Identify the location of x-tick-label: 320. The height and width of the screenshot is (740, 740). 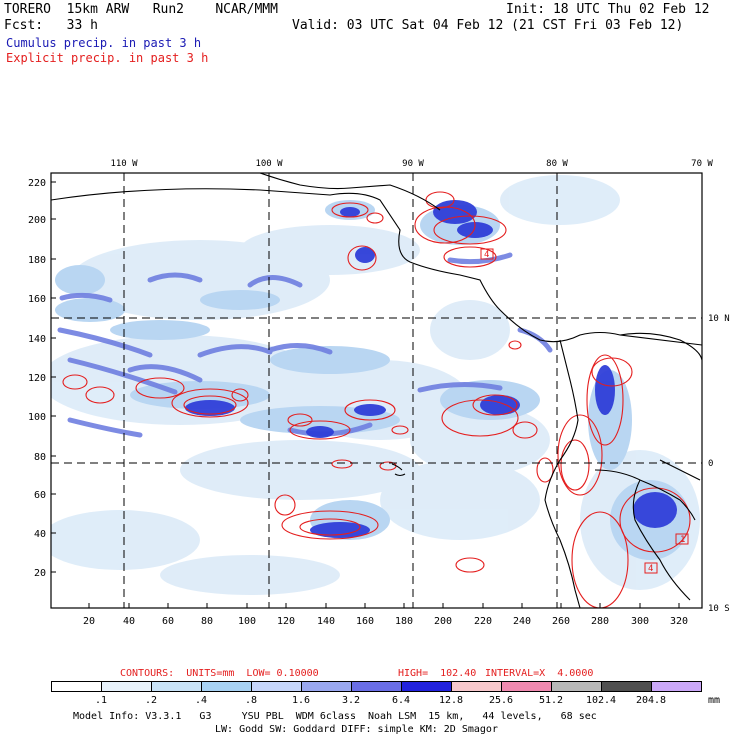
(679, 621).